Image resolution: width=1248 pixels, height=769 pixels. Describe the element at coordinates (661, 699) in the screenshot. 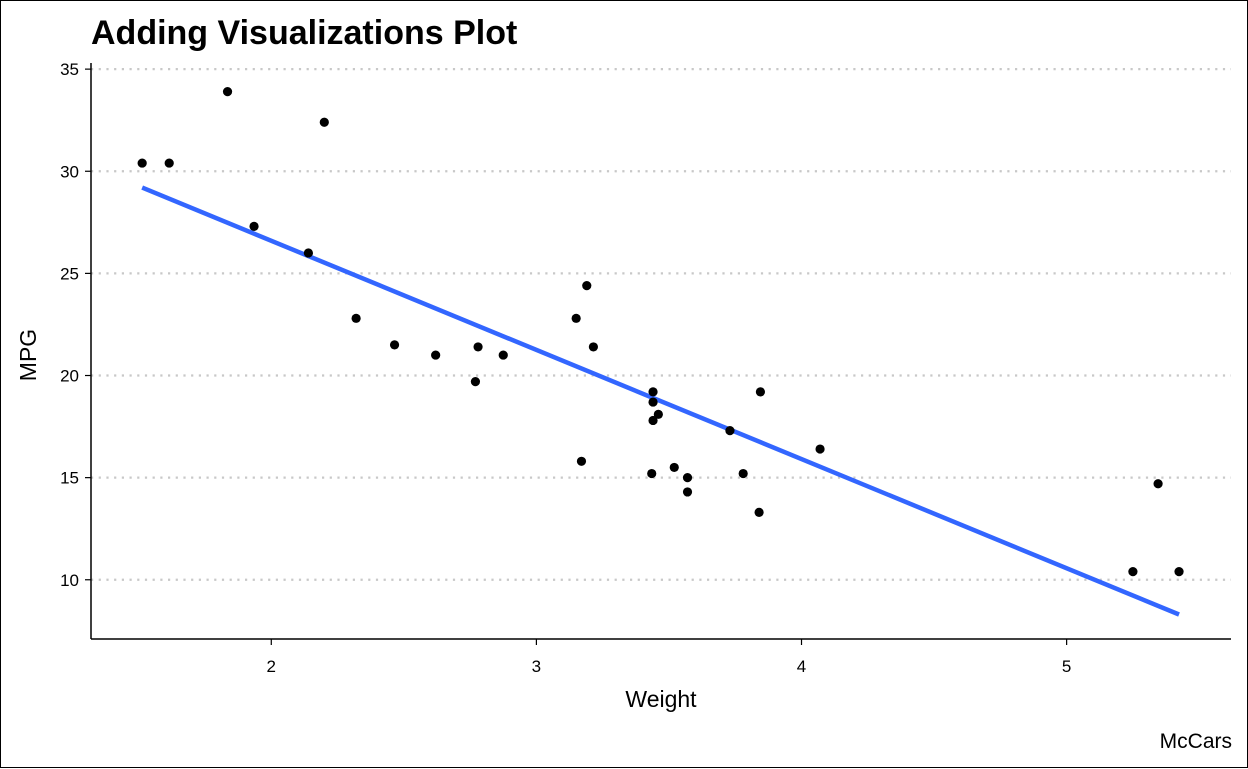

I see `x-axis-title: Weight` at that location.